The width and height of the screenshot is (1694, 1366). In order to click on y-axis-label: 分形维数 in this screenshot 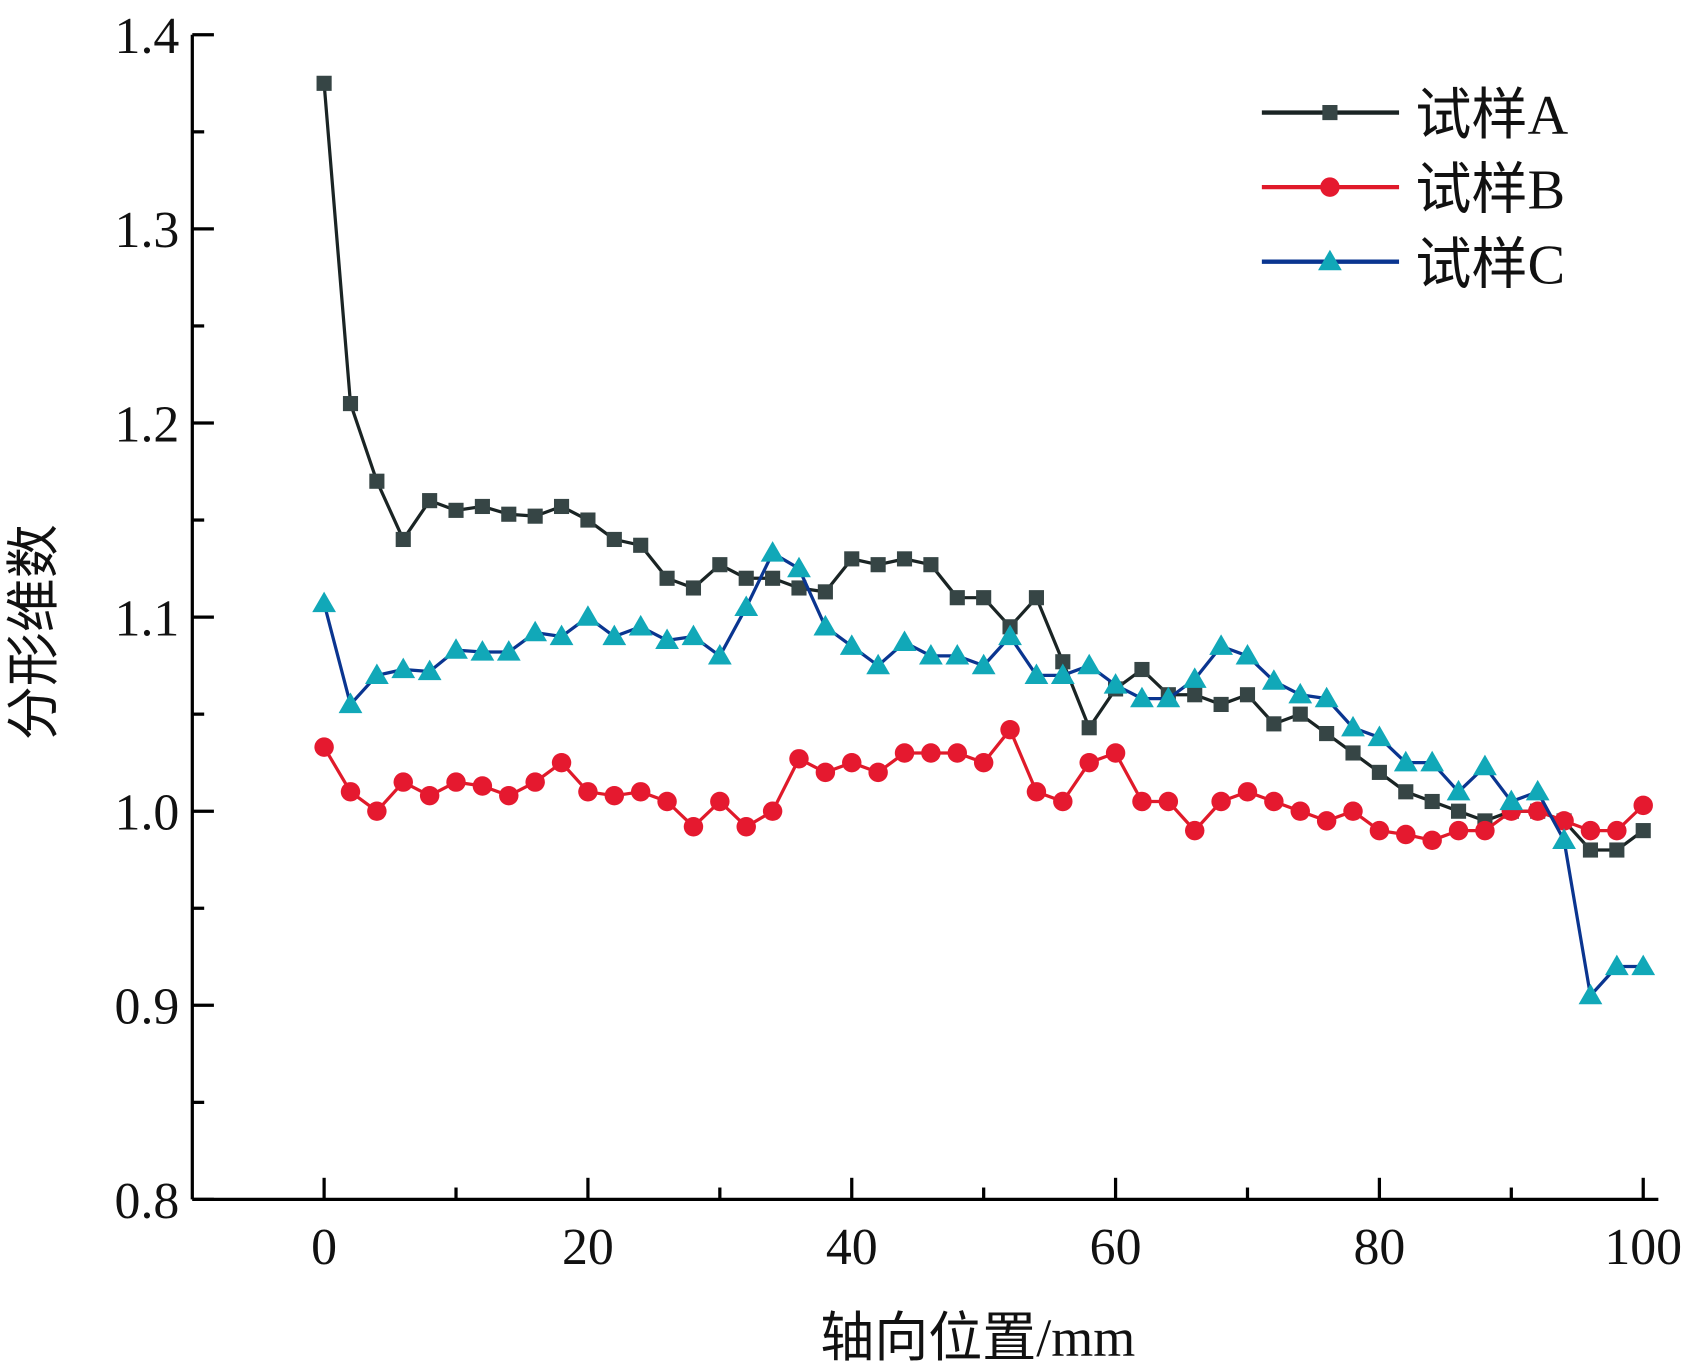, I will do `click(34, 632)`.